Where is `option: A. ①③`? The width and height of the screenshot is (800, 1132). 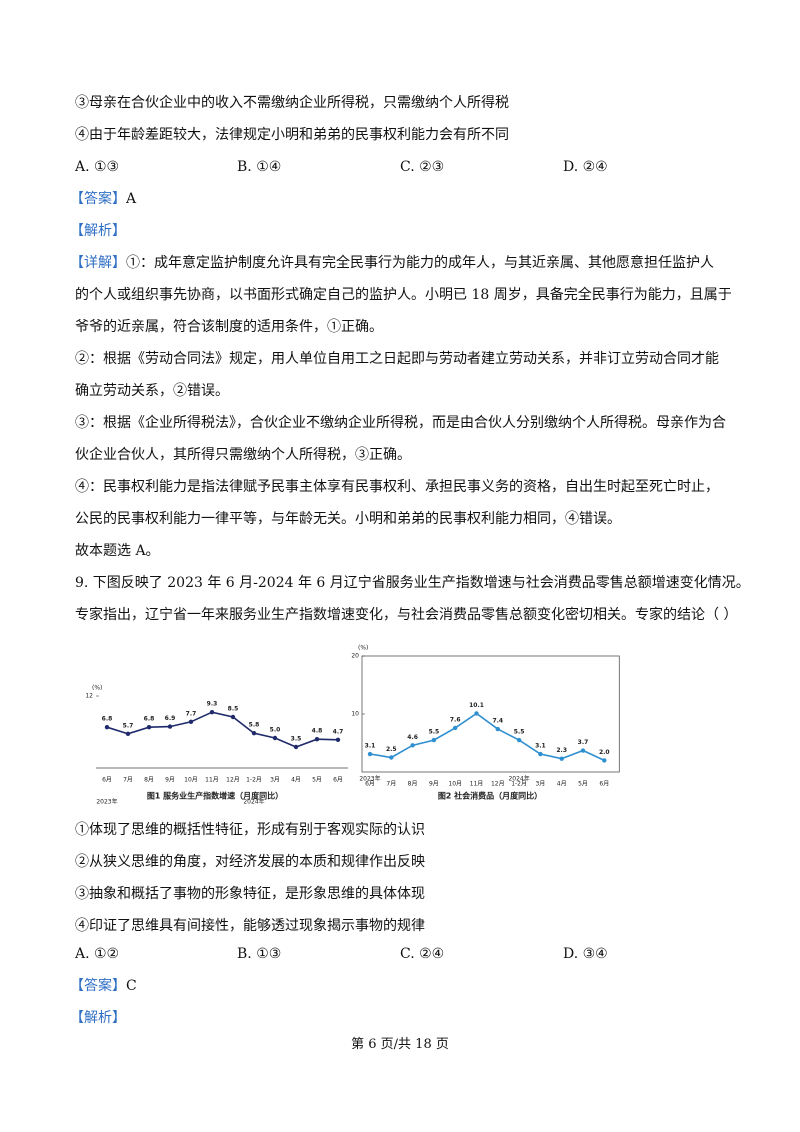
option: A. ①③ is located at coordinates (97, 167).